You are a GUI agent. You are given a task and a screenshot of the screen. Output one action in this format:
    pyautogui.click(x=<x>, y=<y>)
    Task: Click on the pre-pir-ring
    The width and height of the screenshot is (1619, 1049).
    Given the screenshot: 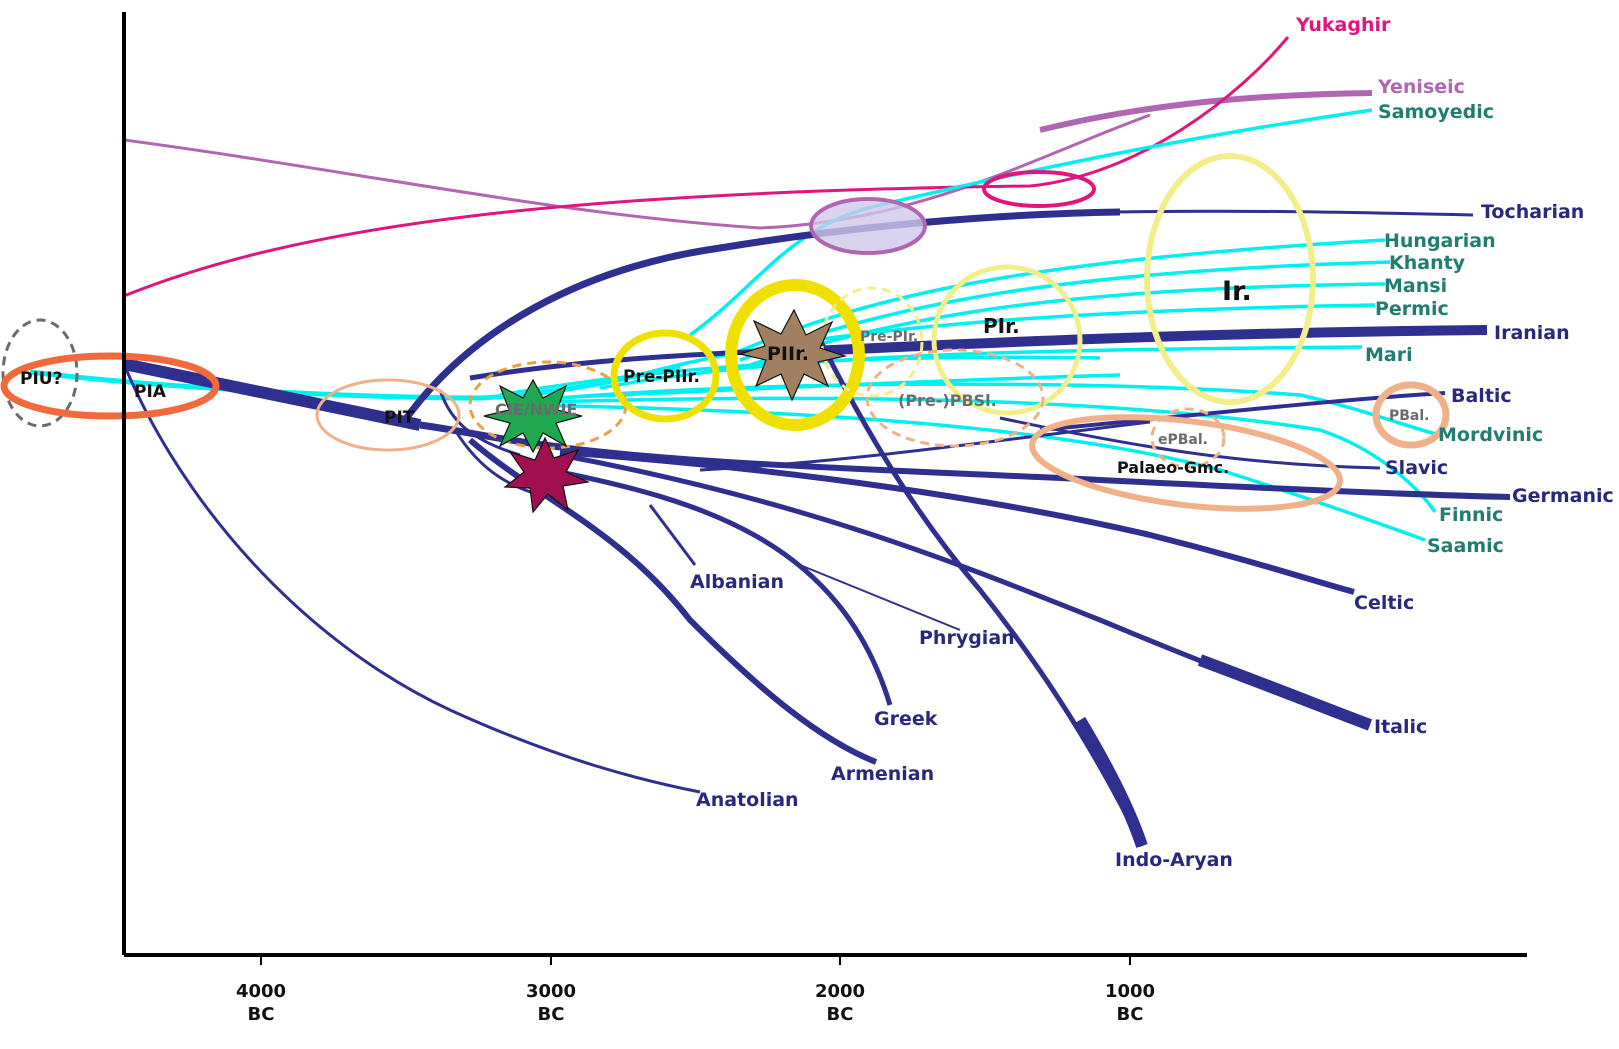 What is the action you would take?
    pyautogui.click(x=872, y=342)
    